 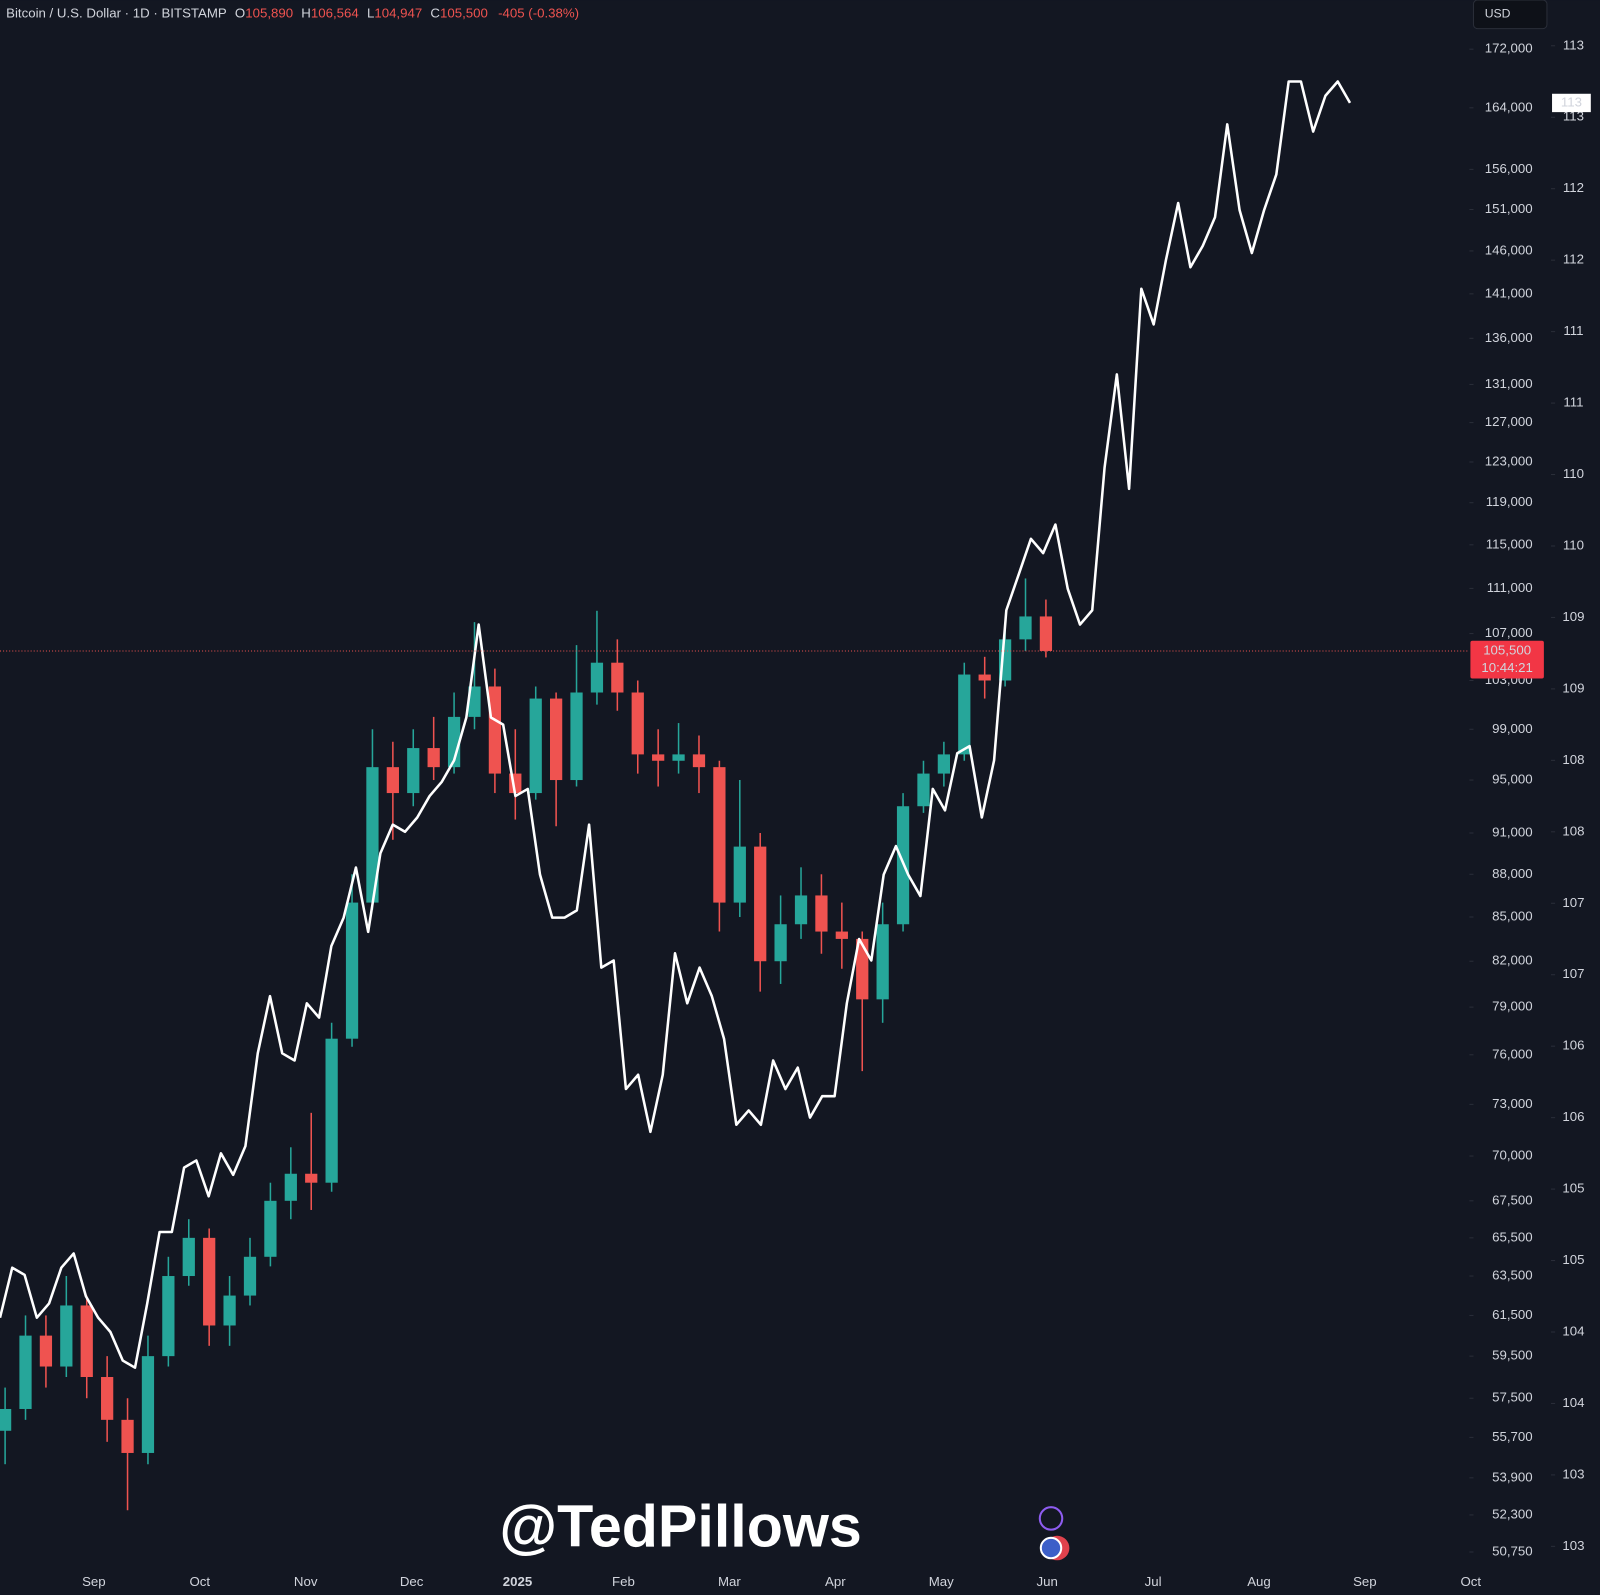 What do you see at coordinates (306, 12) in the screenshot?
I see `high-label: H` at bounding box center [306, 12].